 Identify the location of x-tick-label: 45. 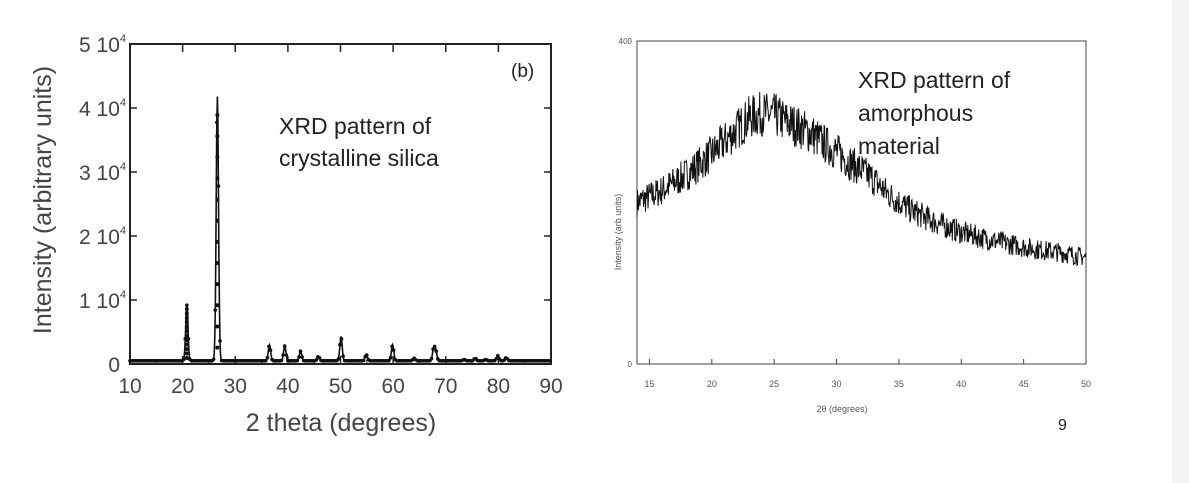
(1024, 384).